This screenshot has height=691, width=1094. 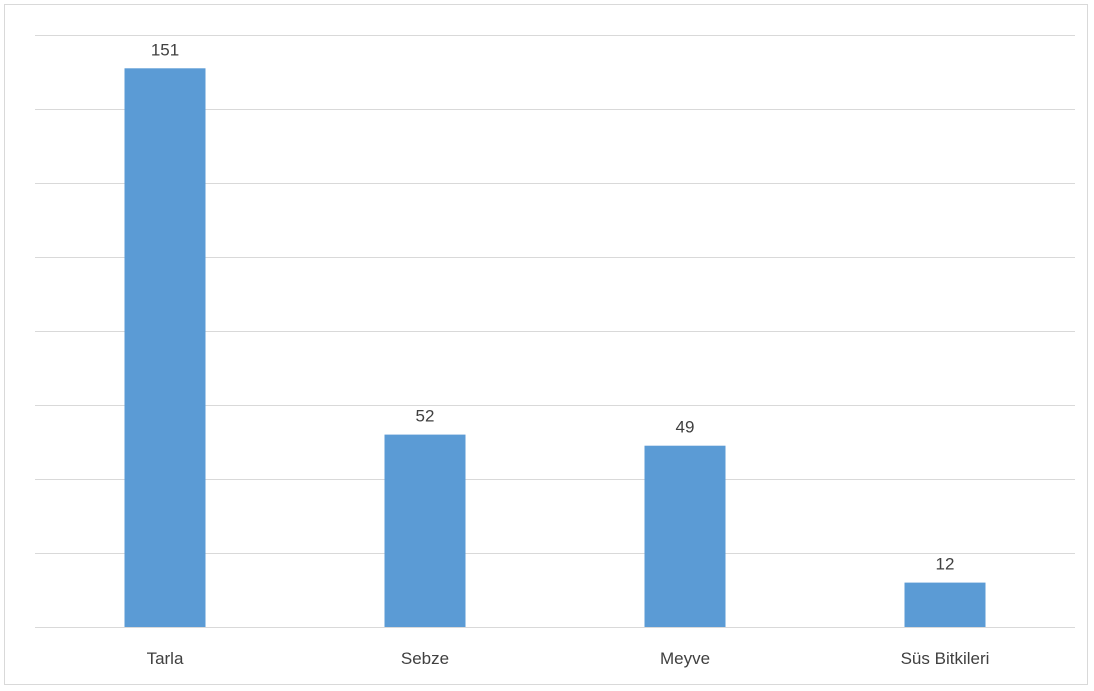 I want to click on category-label: Tarla, so click(x=165, y=658).